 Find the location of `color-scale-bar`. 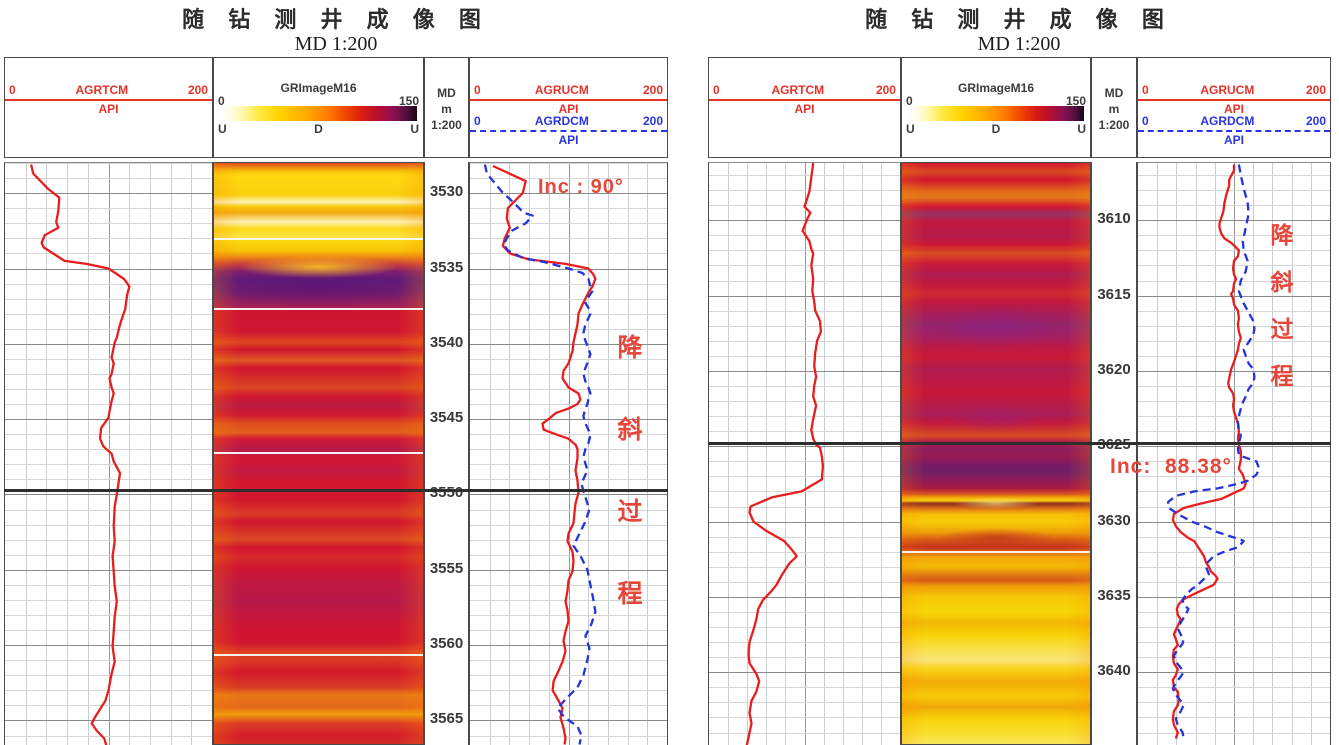

color-scale-bar is located at coordinates (318, 113).